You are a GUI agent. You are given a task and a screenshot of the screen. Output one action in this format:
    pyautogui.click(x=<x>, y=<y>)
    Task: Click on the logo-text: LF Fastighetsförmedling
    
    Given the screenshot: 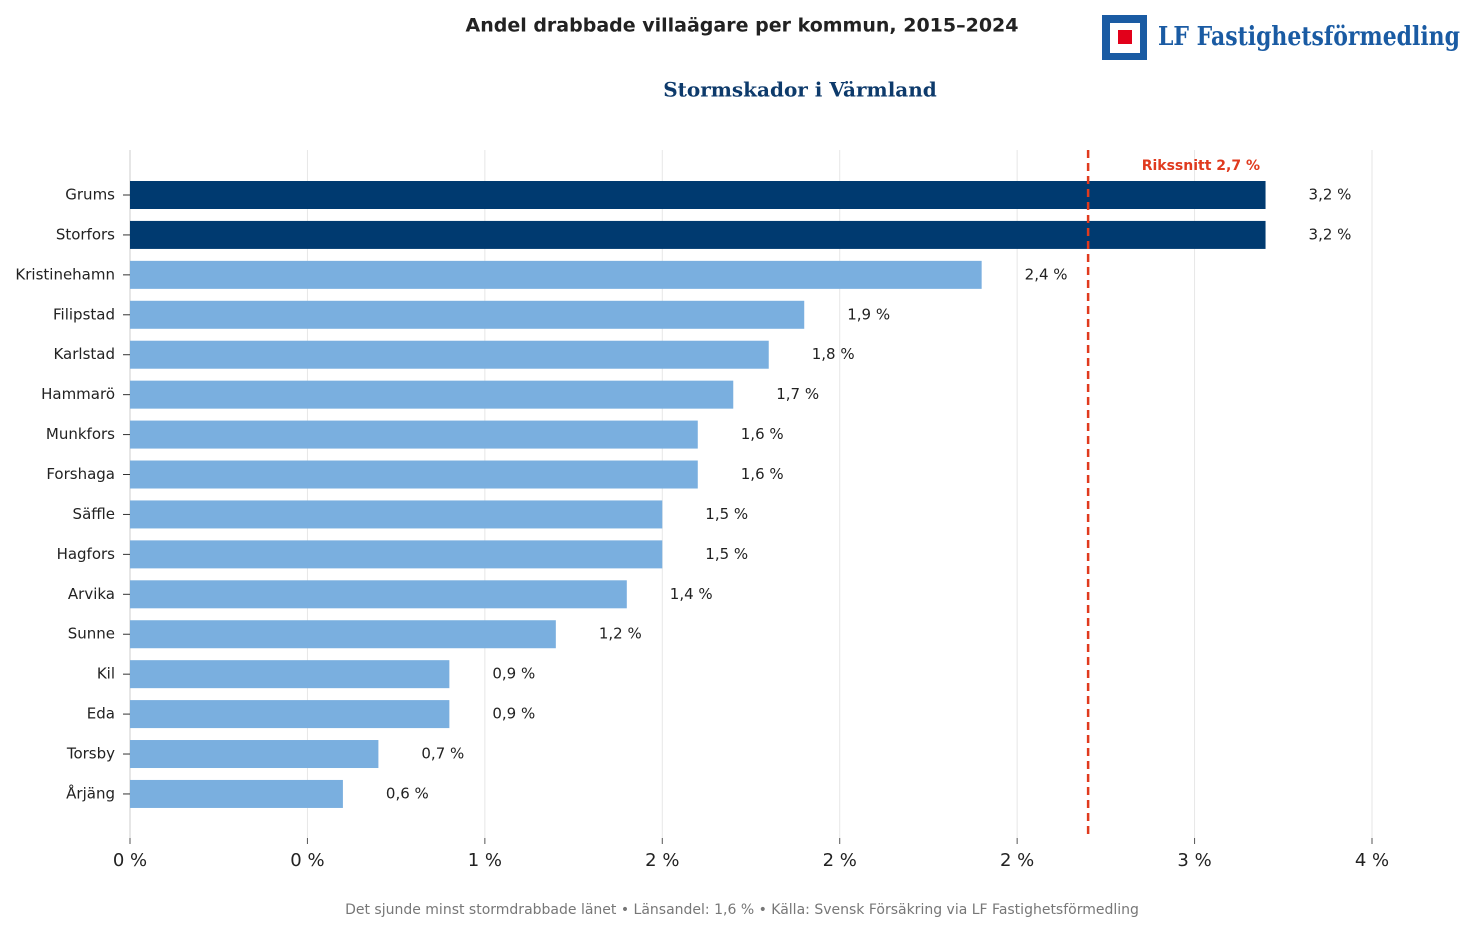 What is the action you would take?
    pyautogui.click(x=1309, y=37)
    